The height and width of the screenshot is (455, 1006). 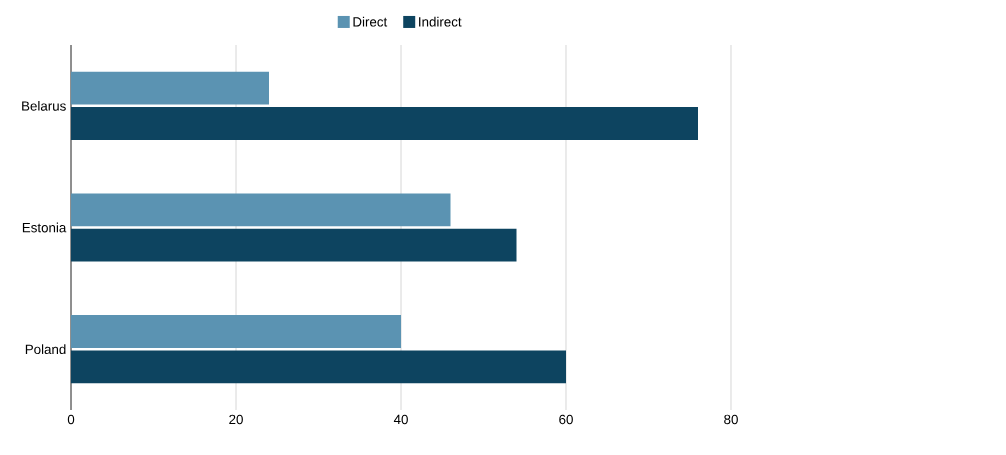 I want to click on x-tick-label: 40, so click(x=400, y=419).